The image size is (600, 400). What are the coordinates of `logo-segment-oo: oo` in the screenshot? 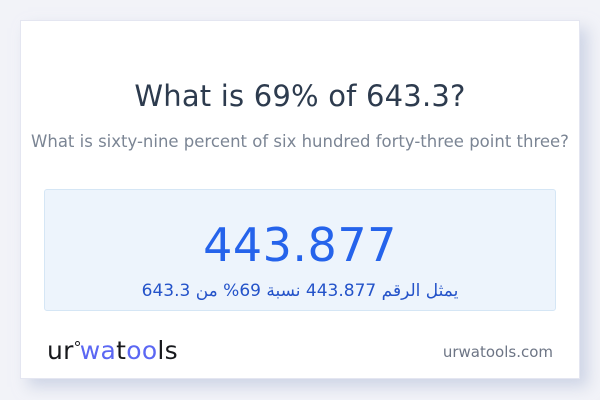 It's located at (142, 350).